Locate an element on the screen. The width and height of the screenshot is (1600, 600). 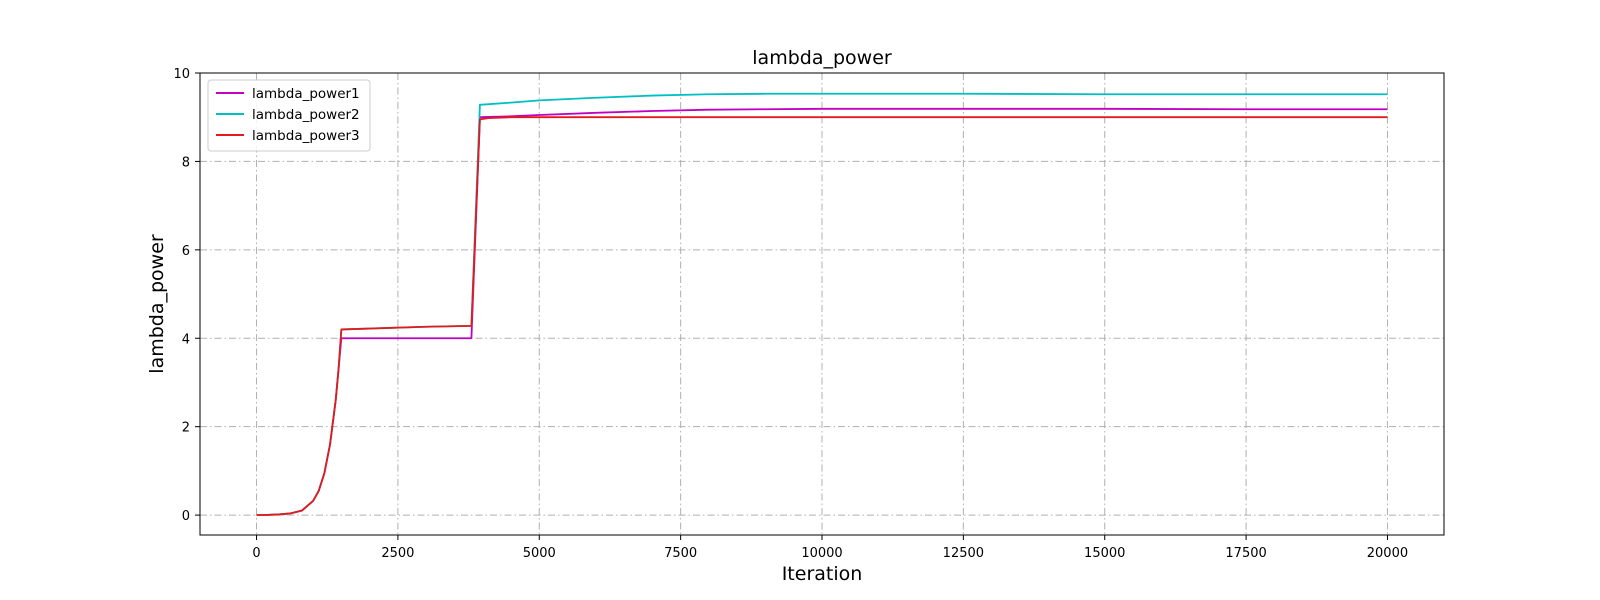
x-tick-label: 15000 is located at coordinates (1104, 553).